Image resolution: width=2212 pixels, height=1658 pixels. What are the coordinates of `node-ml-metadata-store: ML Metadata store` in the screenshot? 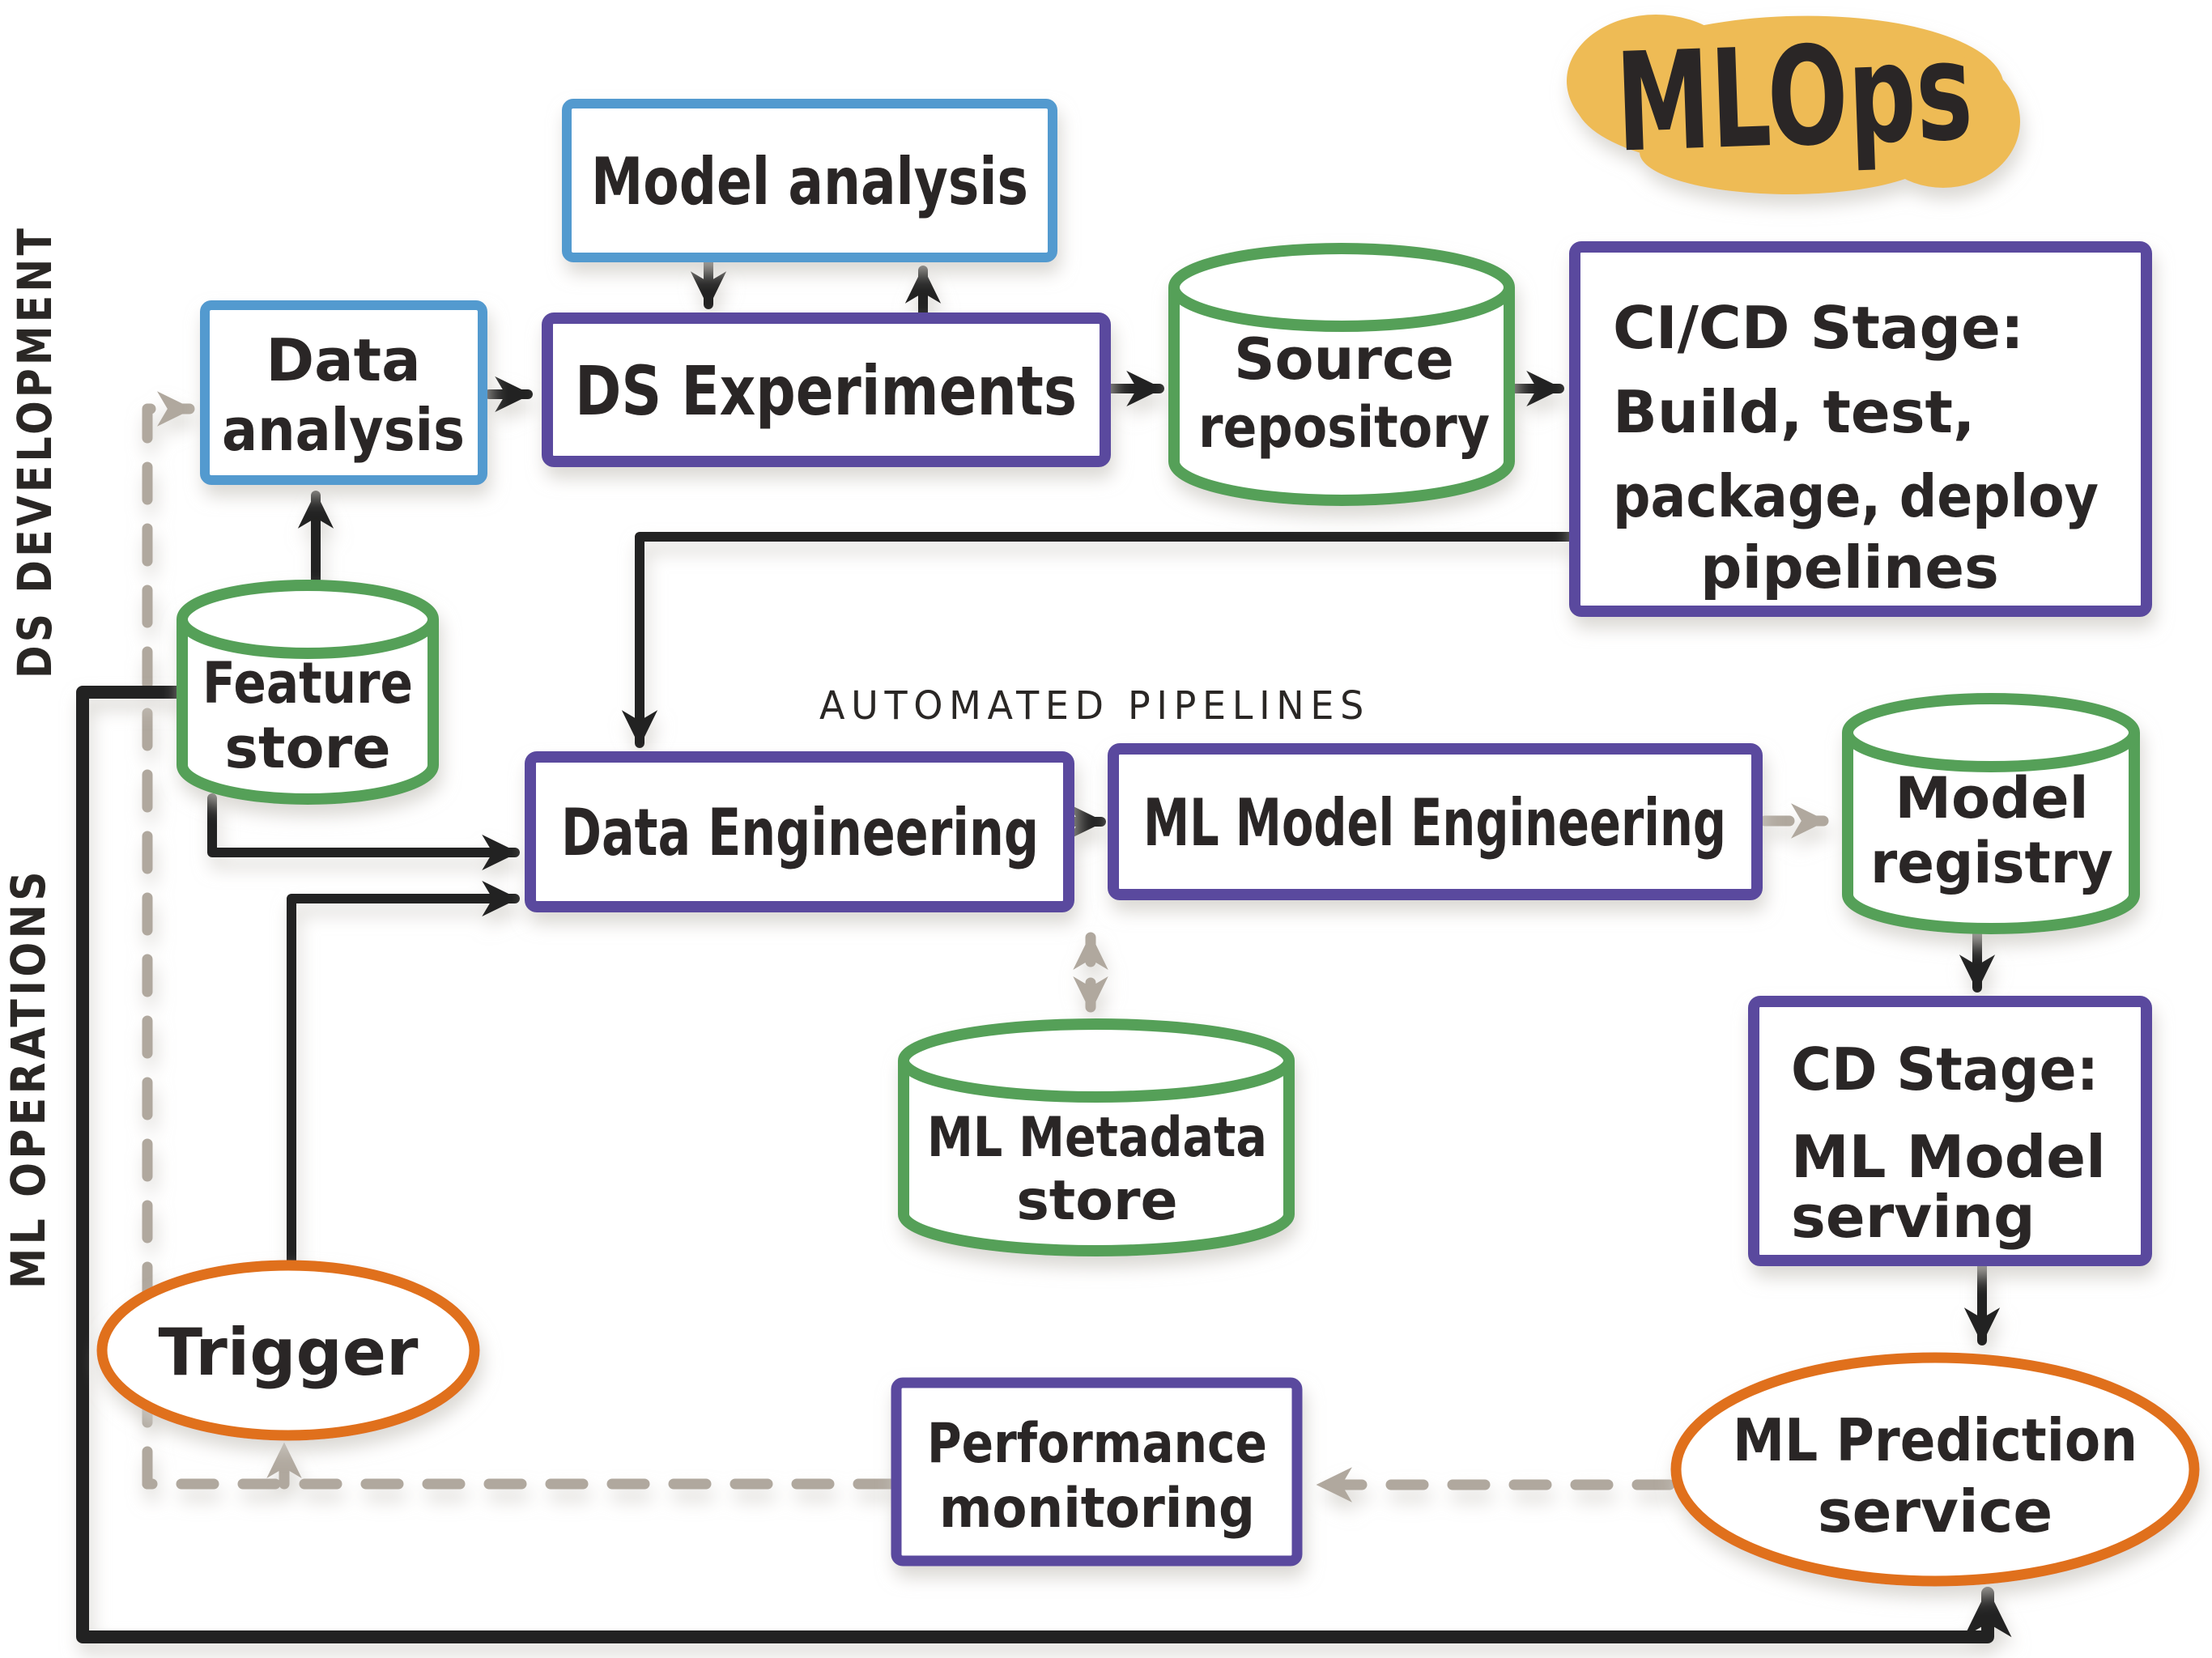 It's located at (1096, 1137).